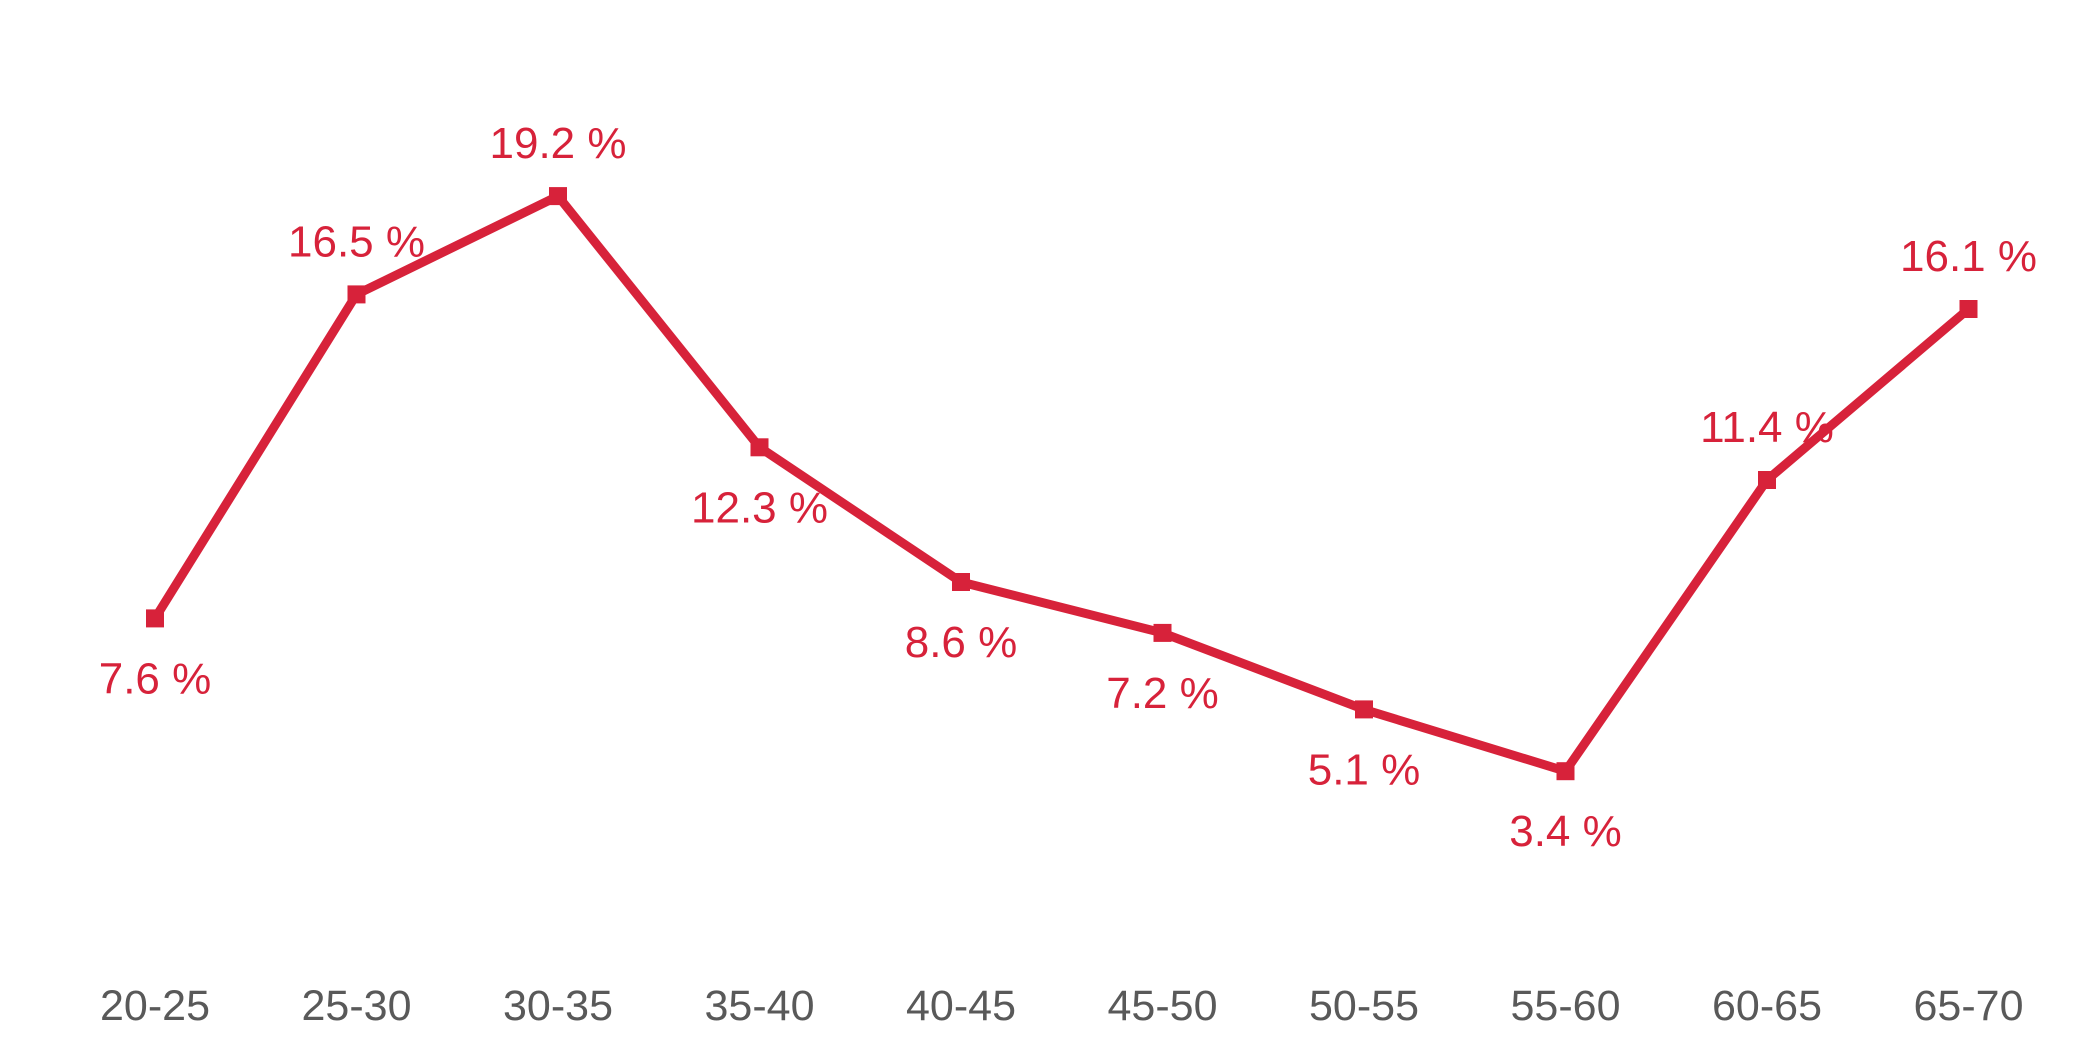 This screenshot has width=2100, height=1050. Describe the element at coordinates (357, 1006) in the screenshot. I see `x-tick-label: 25-30` at that location.